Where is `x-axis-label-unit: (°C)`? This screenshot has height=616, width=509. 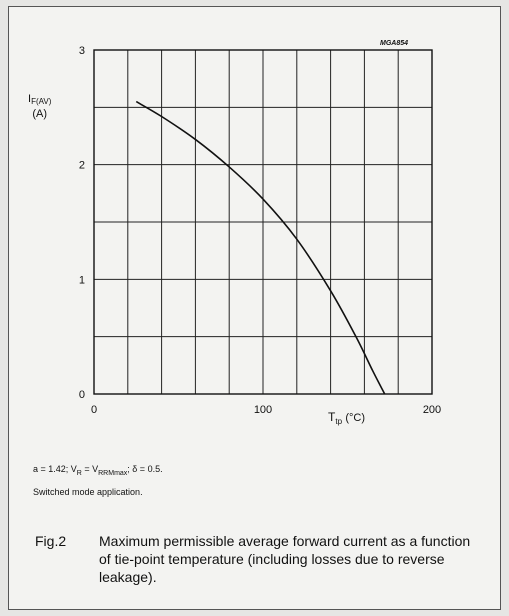 x-axis-label-unit: (°C) is located at coordinates (355, 418).